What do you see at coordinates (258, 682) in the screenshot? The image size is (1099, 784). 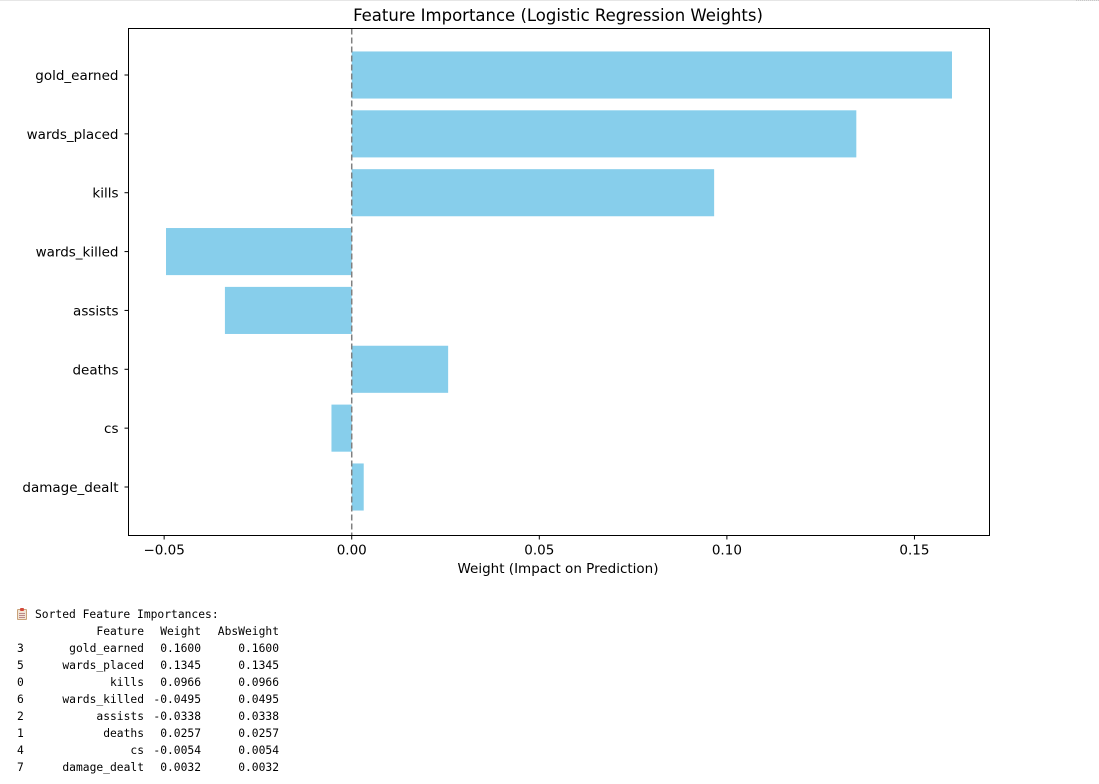 I see `row-absweight: 0.0966` at bounding box center [258, 682].